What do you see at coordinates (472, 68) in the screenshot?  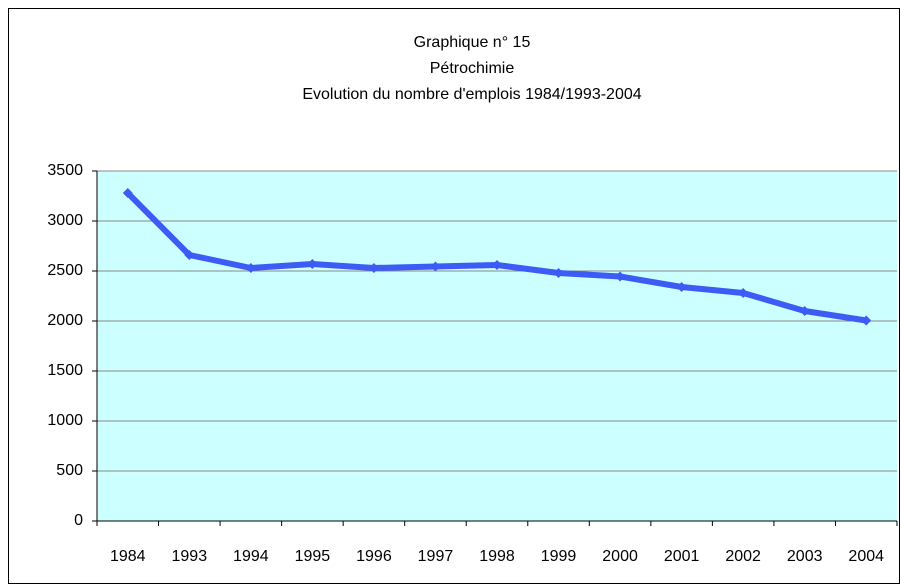 I see `chart-title: Pétrochimie` at bounding box center [472, 68].